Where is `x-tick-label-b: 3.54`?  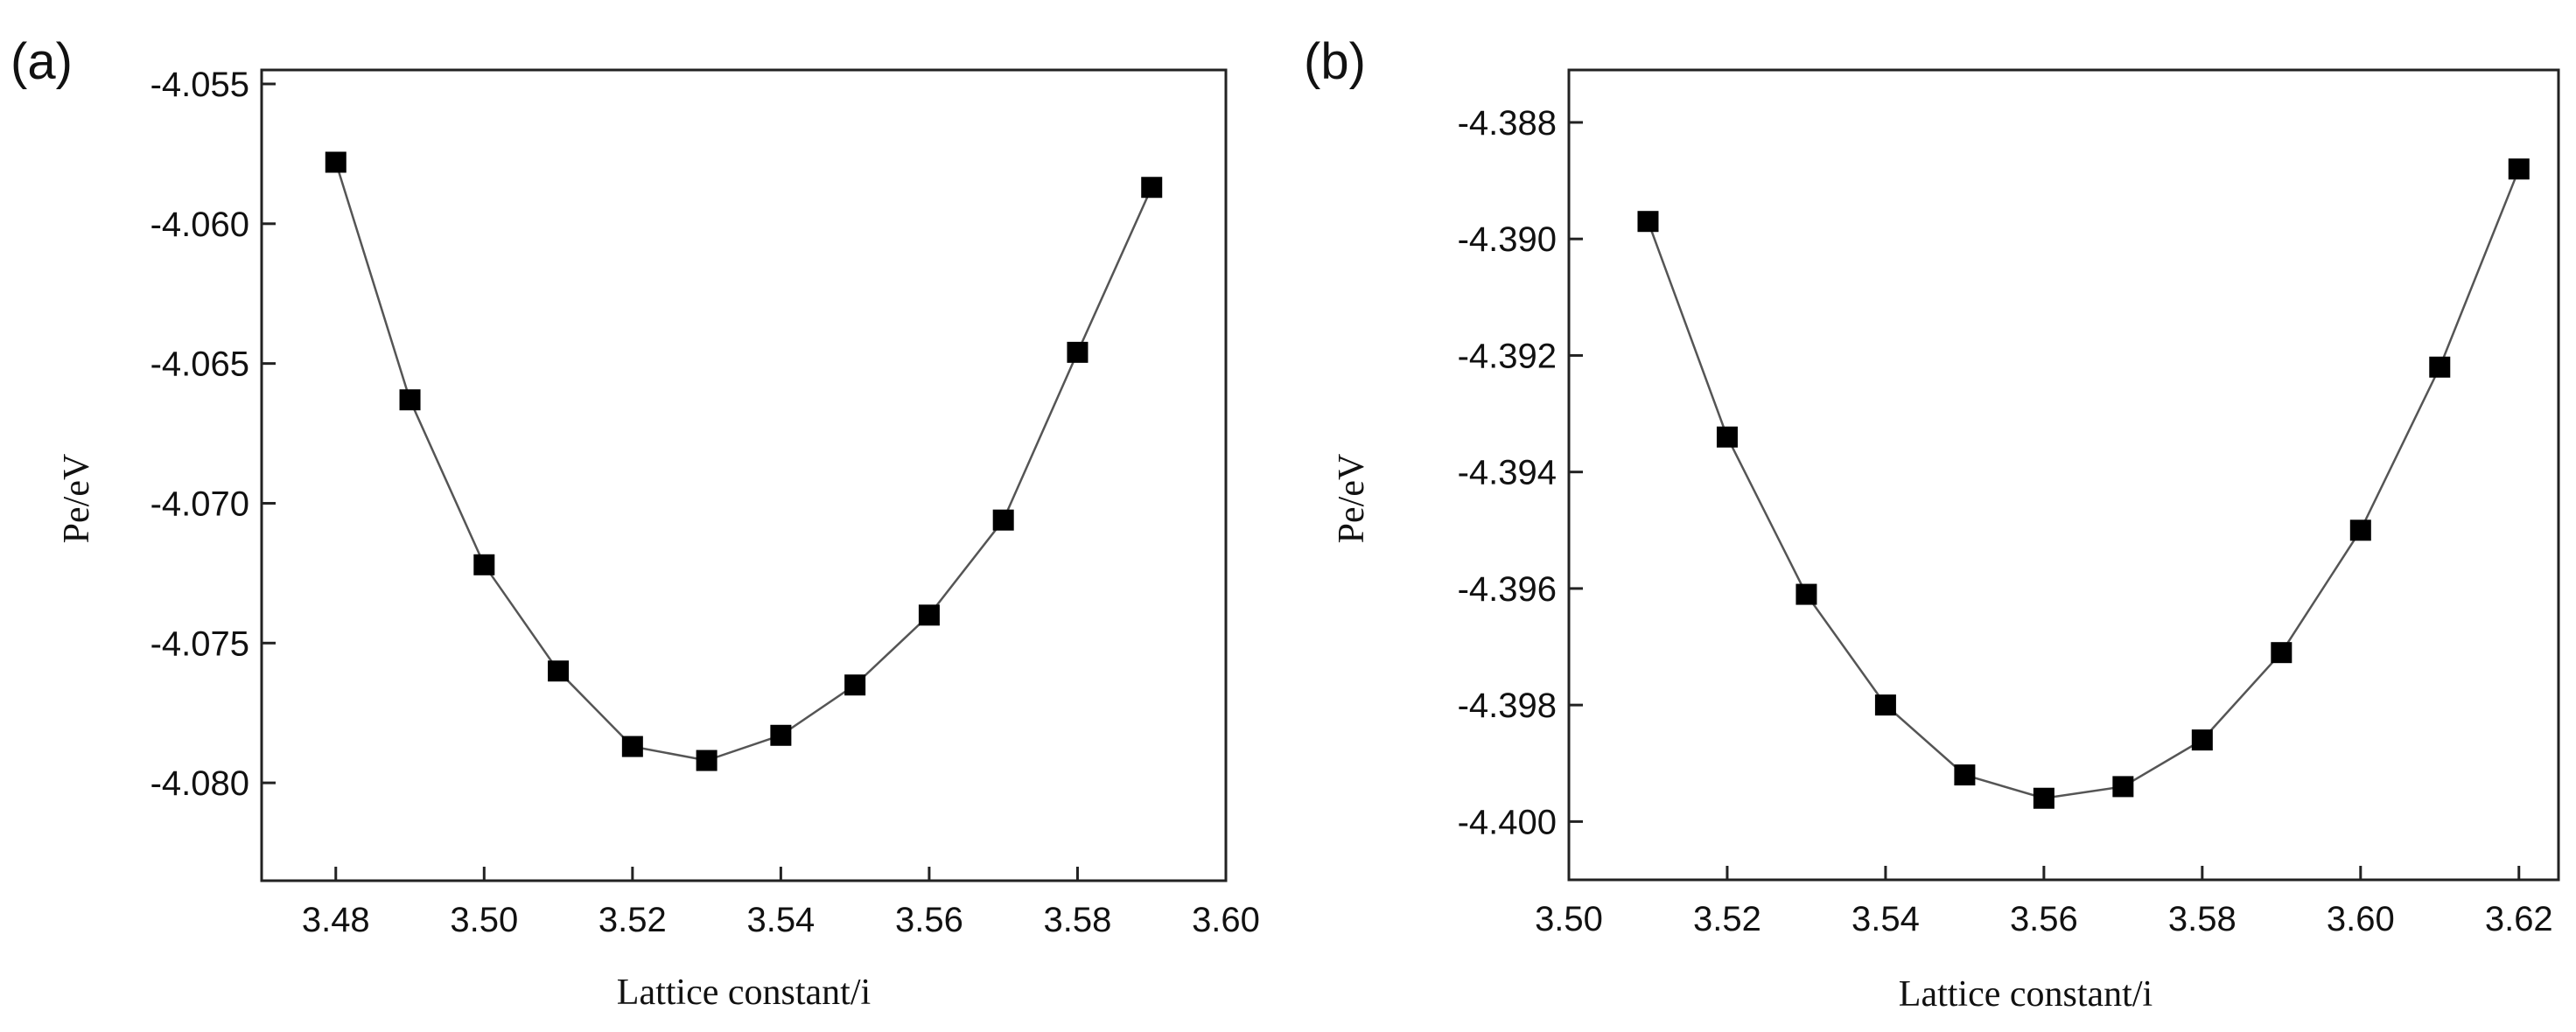 x-tick-label-b: 3.54 is located at coordinates (1886, 919).